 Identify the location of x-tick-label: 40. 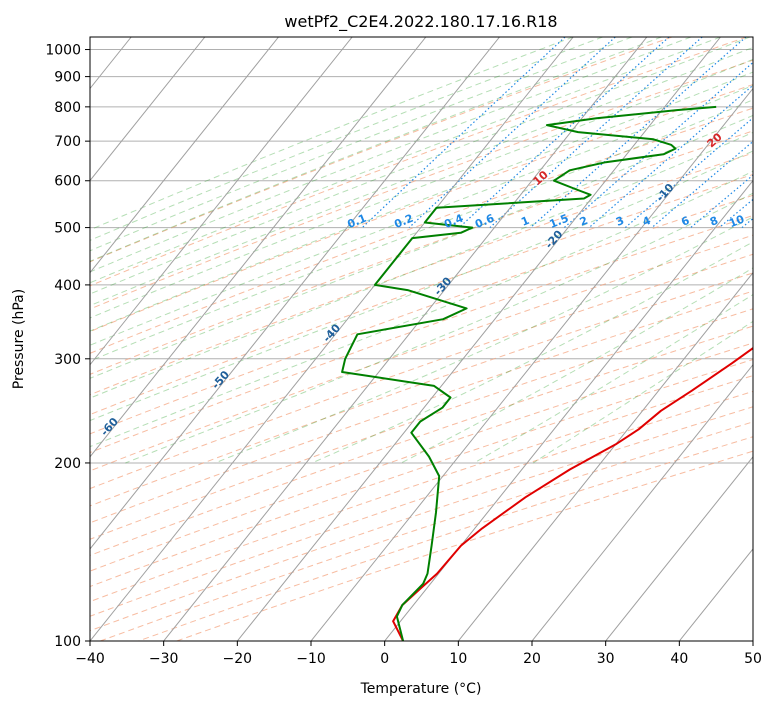
(679, 659).